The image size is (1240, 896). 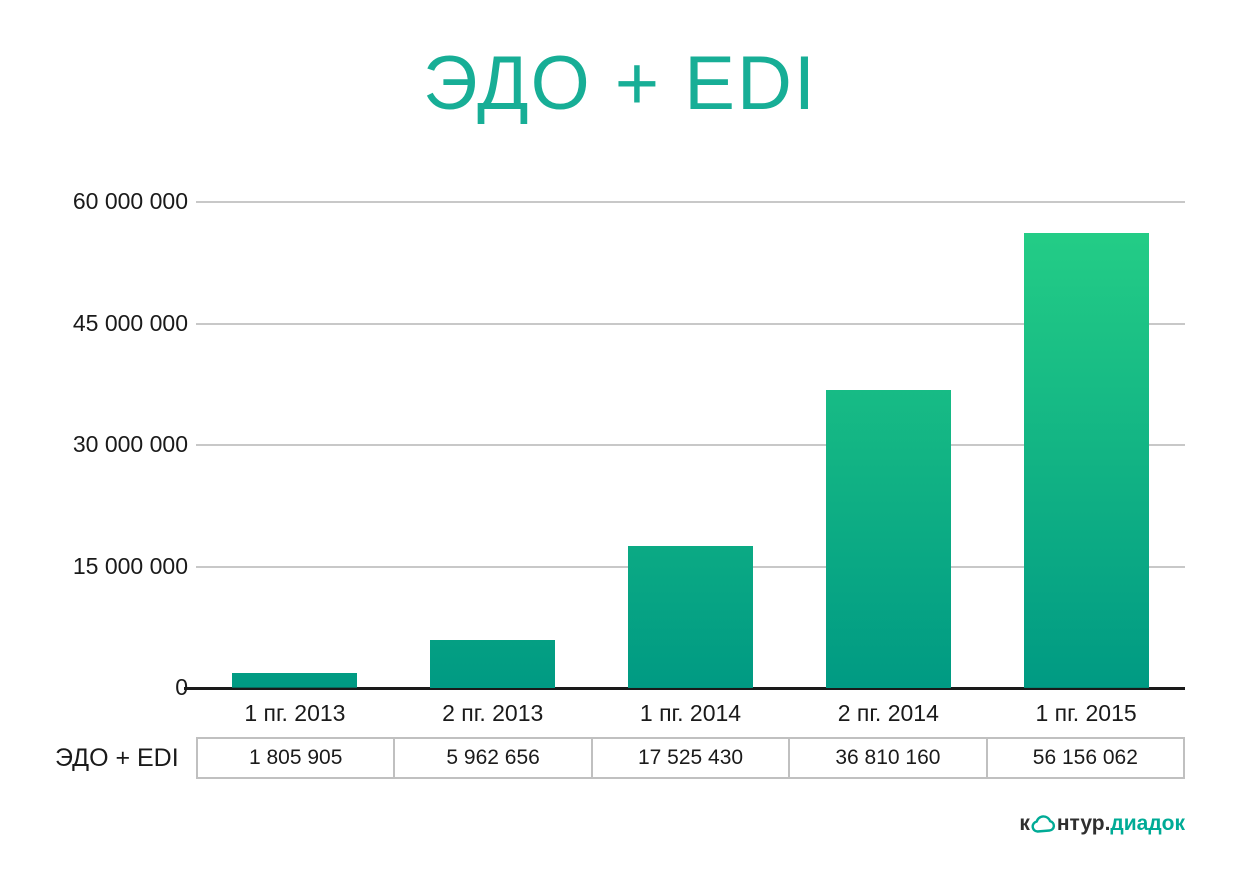 What do you see at coordinates (1083, 823) in the screenshot?
I see `logo-text-ntur: нтур.` at bounding box center [1083, 823].